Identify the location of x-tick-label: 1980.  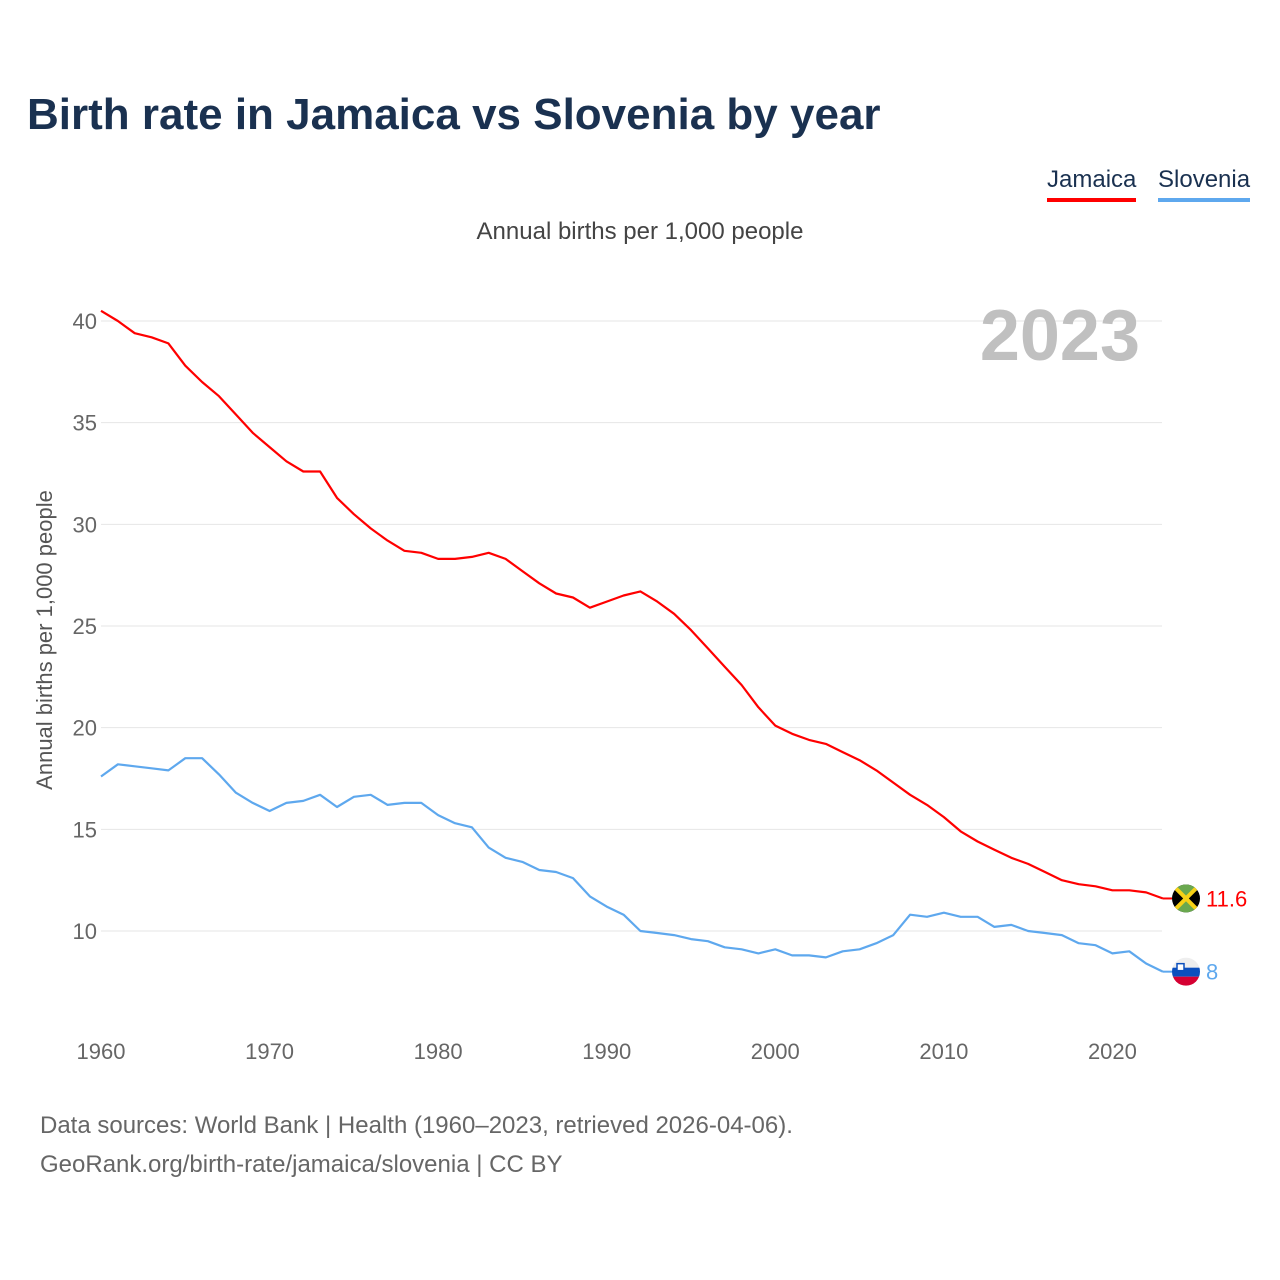
(438, 1051).